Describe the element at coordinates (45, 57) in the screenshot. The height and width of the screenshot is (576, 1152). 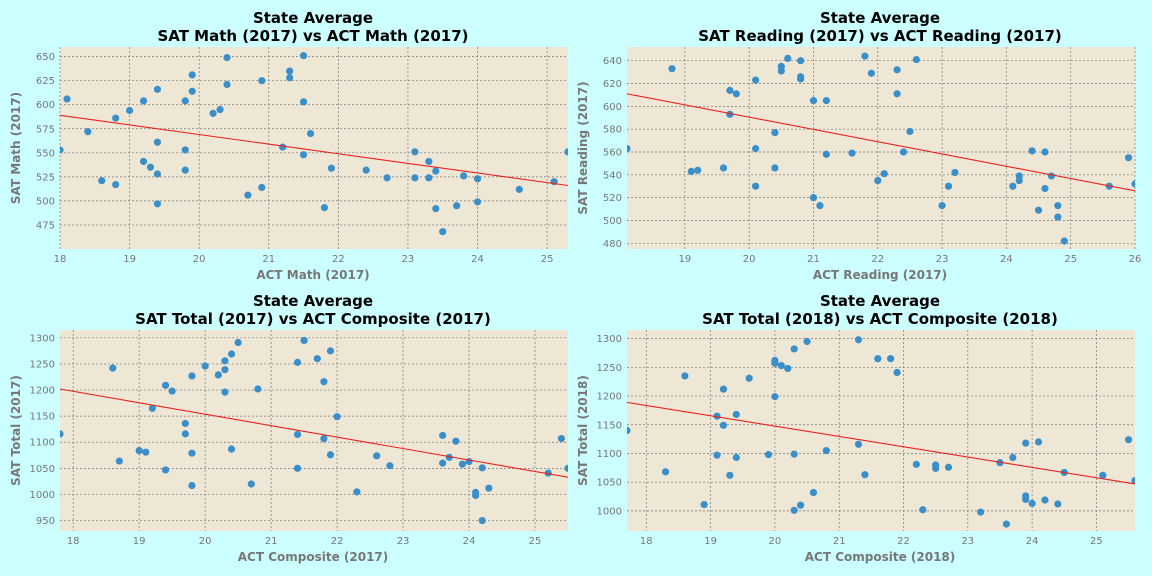
I see `y-tick-label: 650` at that location.